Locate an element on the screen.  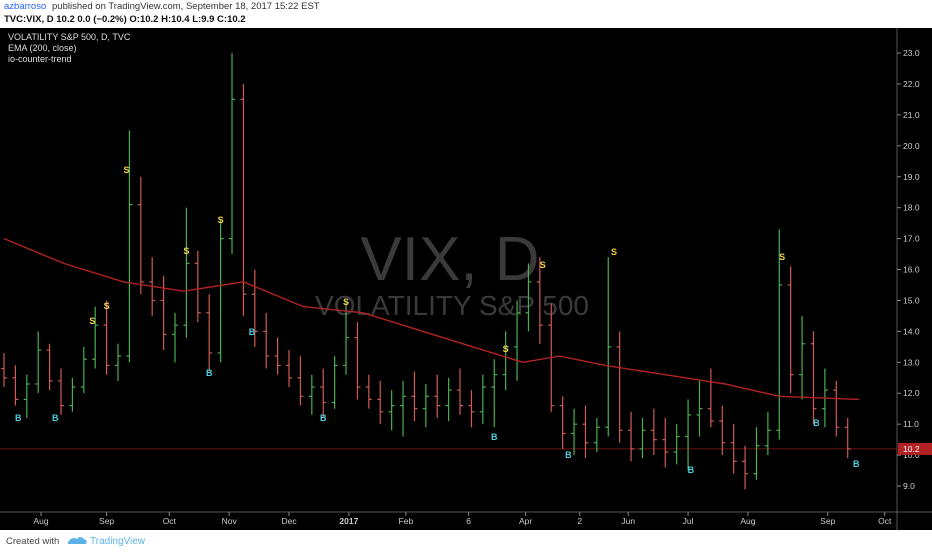
y-tick-label: 15.0 is located at coordinates (911, 300).